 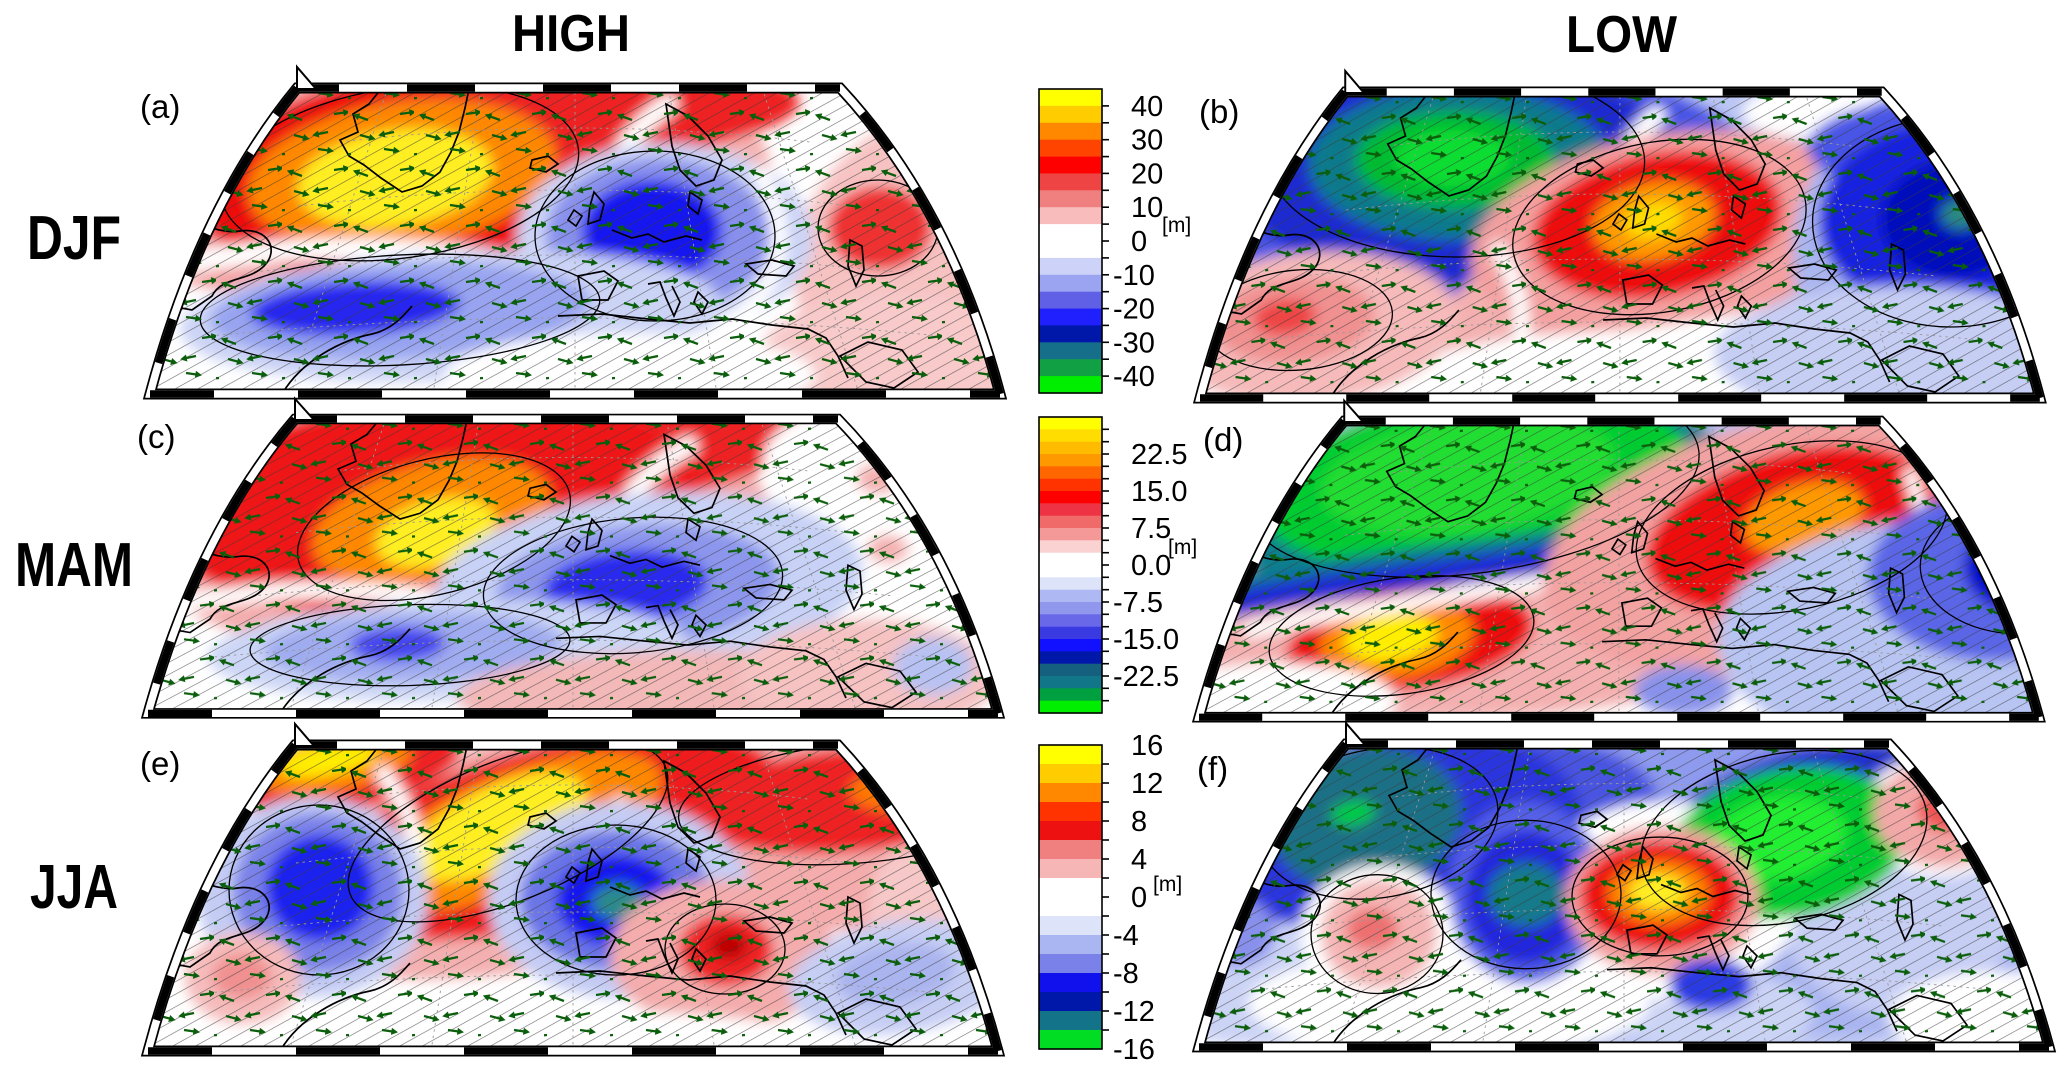 I want to click on svg-text: 10, so click(x=1147, y=208).